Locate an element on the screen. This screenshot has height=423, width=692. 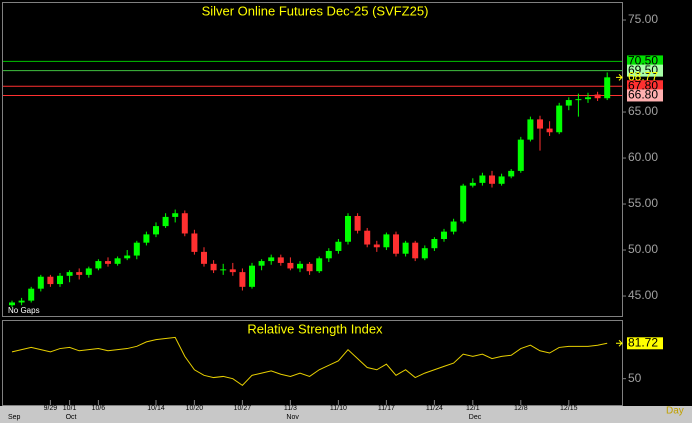
rsi-tick-label: 50 is located at coordinates (635, 378).